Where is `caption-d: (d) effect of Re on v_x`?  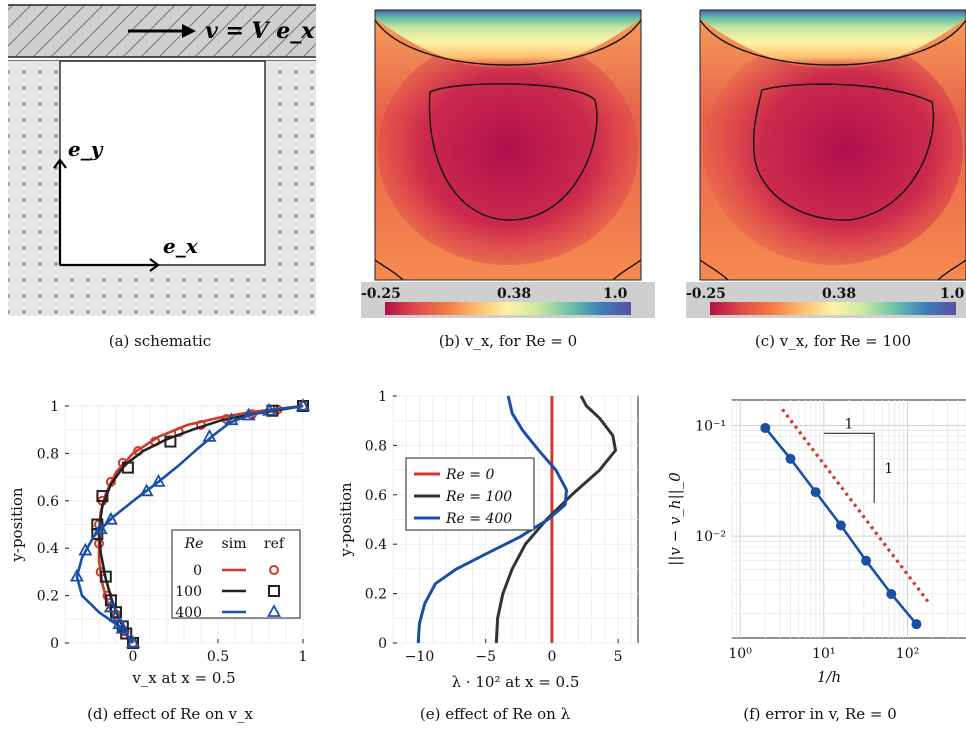
caption-d: (d) effect of Re on v_x is located at coordinates (170, 714).